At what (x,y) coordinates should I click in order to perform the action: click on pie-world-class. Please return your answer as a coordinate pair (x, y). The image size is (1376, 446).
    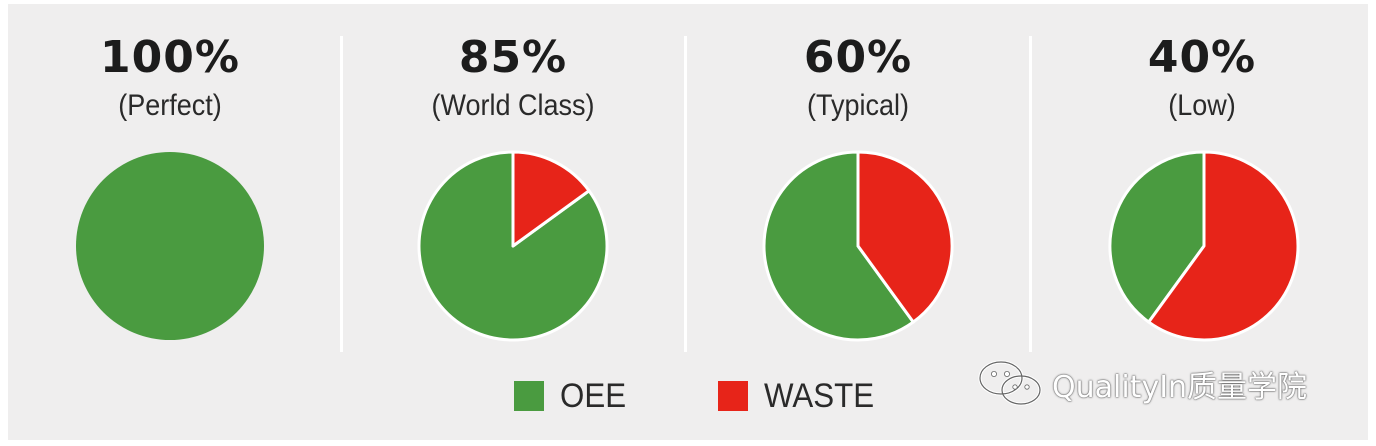
    Looking at the image, I should click on (513, 246).